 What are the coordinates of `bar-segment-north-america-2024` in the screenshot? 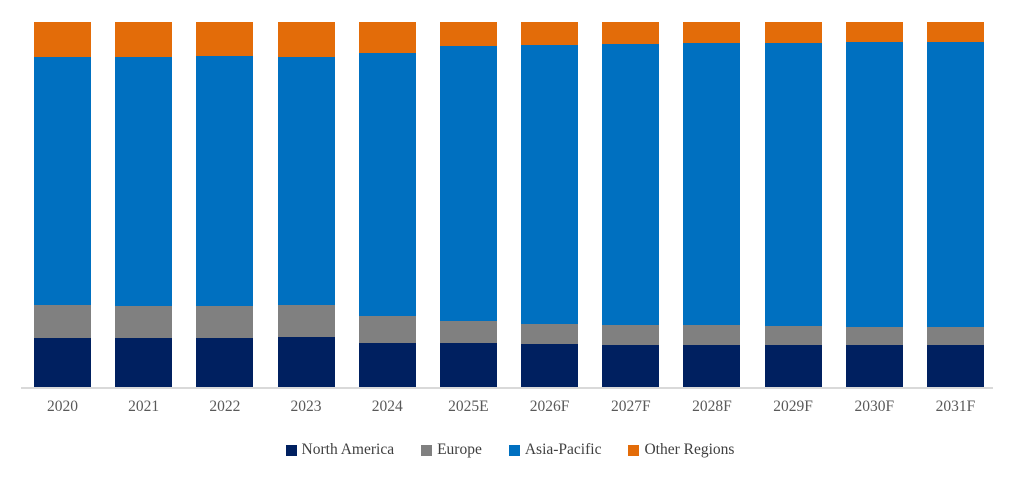 It's located at (387, 364).